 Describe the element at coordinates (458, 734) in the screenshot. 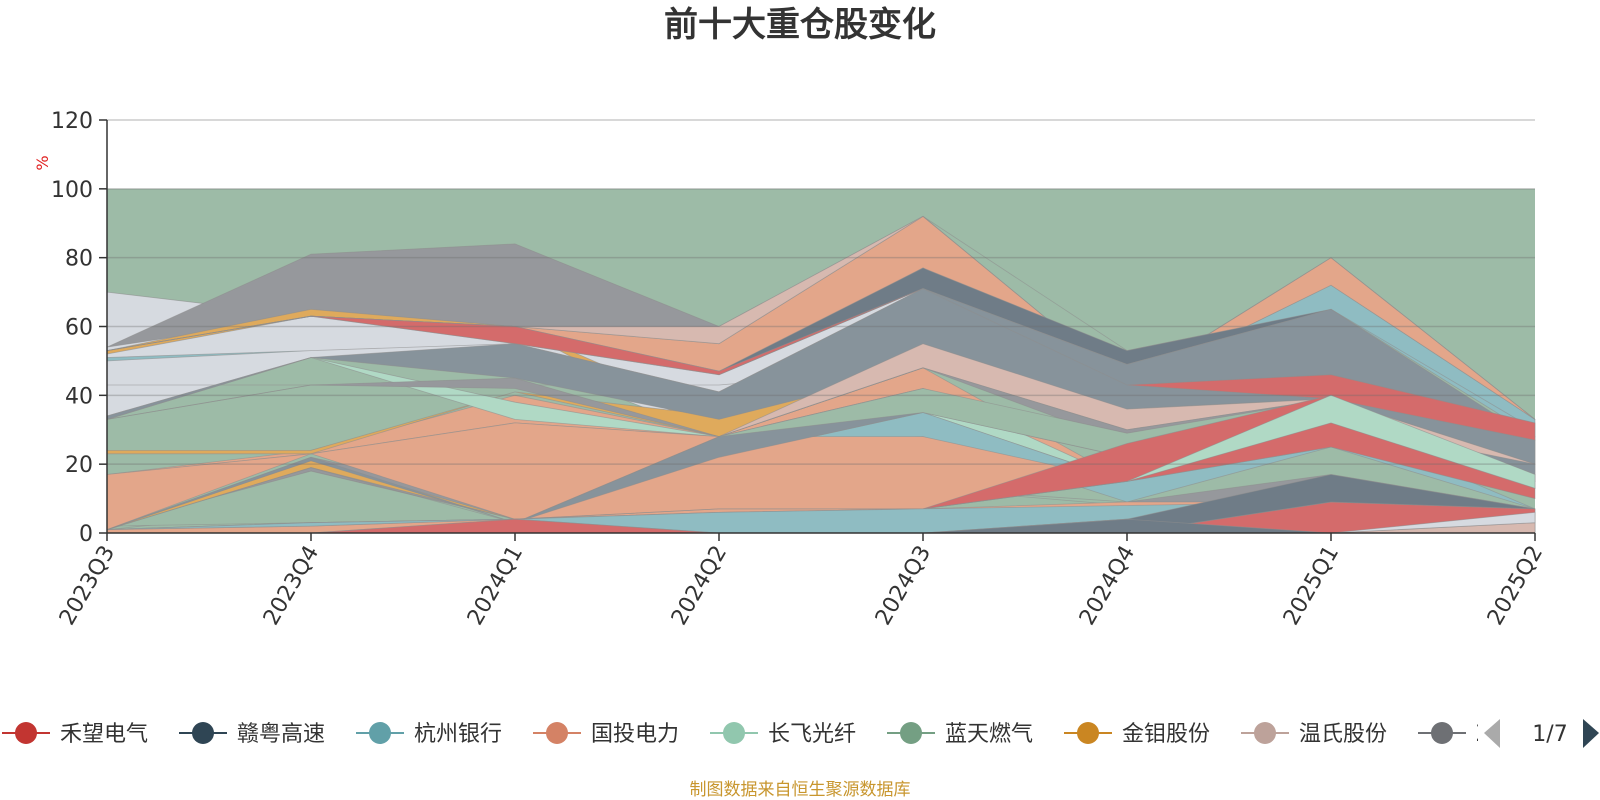

I see `legend-label: 杭州银行` at that location.